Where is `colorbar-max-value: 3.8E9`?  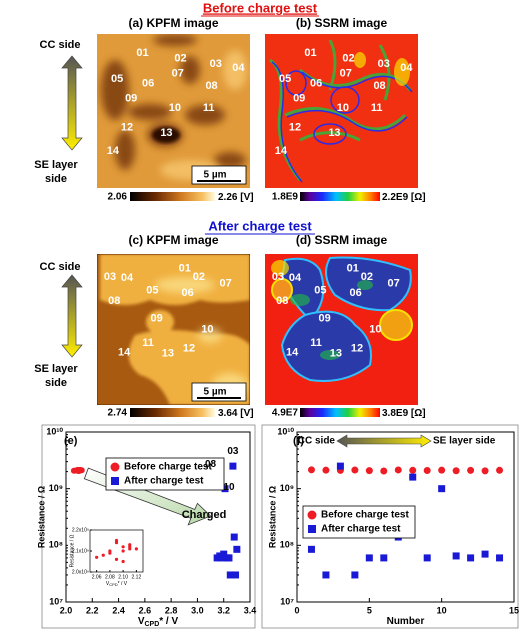
colorbar-max-value: 3.8E9 is located at coordinates (395, 413).